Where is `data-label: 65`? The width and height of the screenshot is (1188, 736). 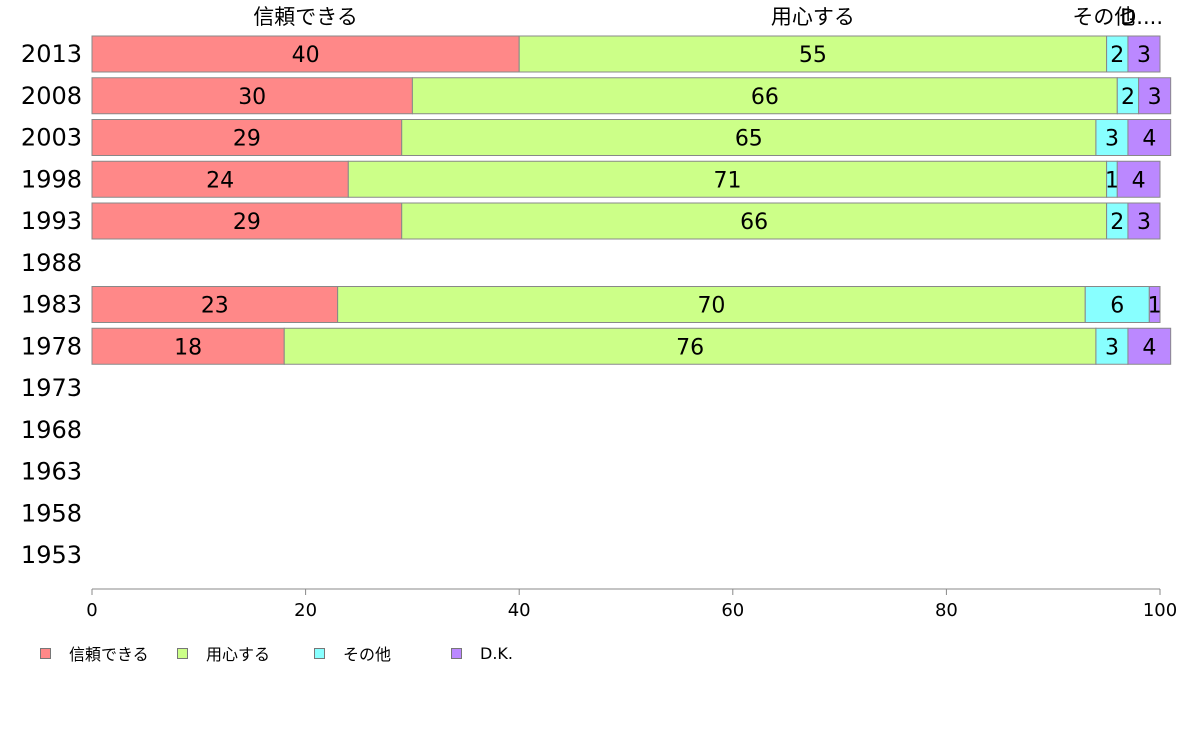 data-label: 65 is located at coordinates (749, 139).